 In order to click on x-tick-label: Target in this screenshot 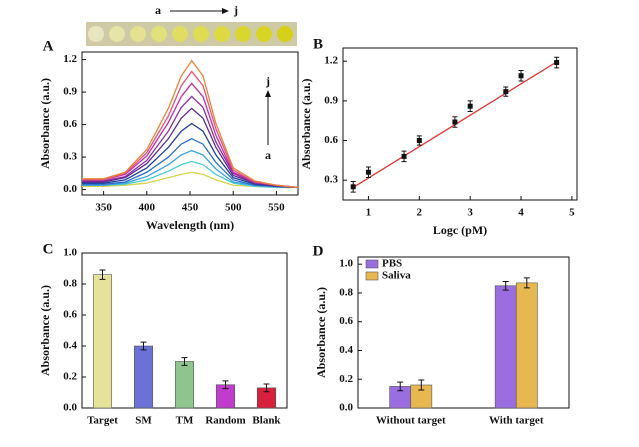, I will do `click(102, 421)`.